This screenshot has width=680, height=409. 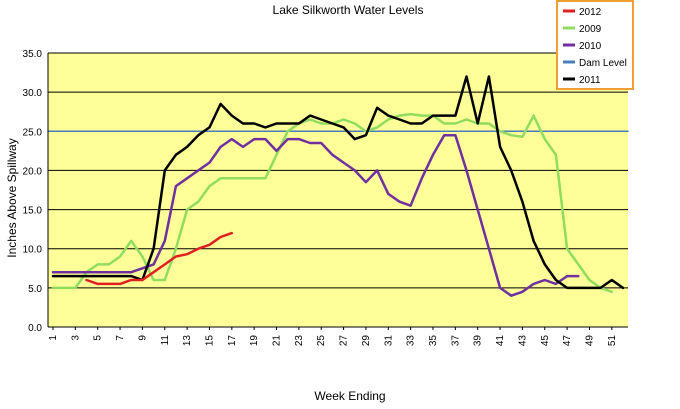 What do you see at coordinates (433, 341) in the screenshot?
I see `x-tick-label: 35` at bounding box center [433, 341].